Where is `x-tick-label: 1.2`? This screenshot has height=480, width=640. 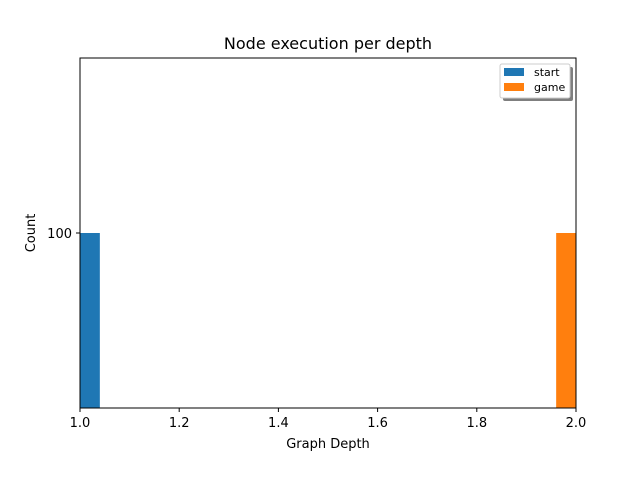 x-tick-label: 1.2 is located at coordinates (179, 423).